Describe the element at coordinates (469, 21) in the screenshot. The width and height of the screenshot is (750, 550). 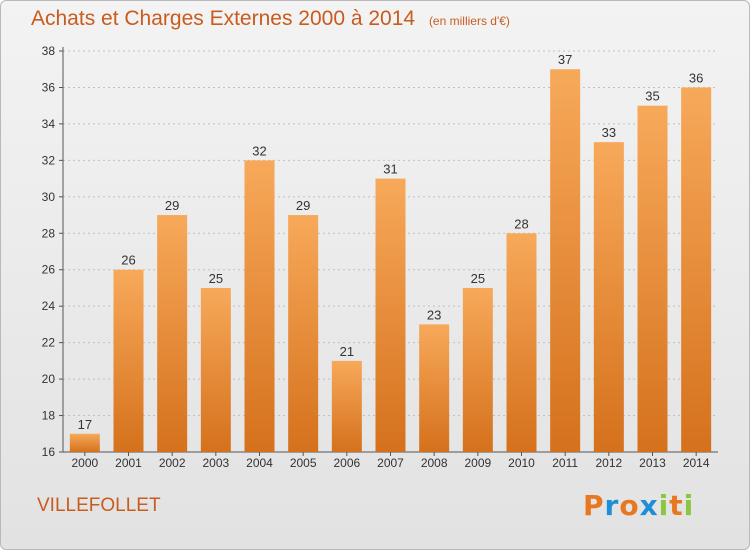
I see `chart-subtitle: (en milliers d'€)` at that location.